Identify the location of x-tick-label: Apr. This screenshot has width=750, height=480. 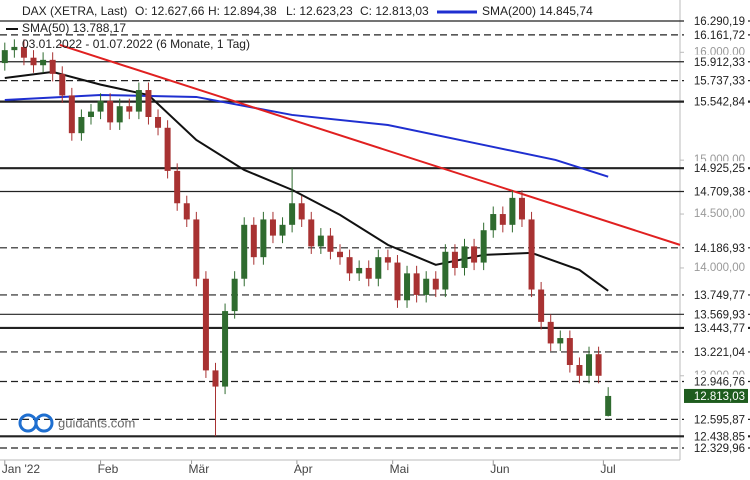
(303, 469).